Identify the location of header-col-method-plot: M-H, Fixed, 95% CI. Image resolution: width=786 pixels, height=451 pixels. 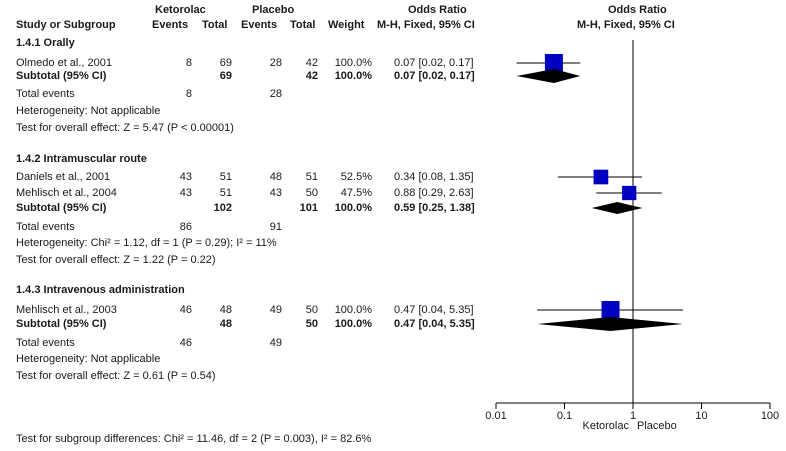
(626, 25).